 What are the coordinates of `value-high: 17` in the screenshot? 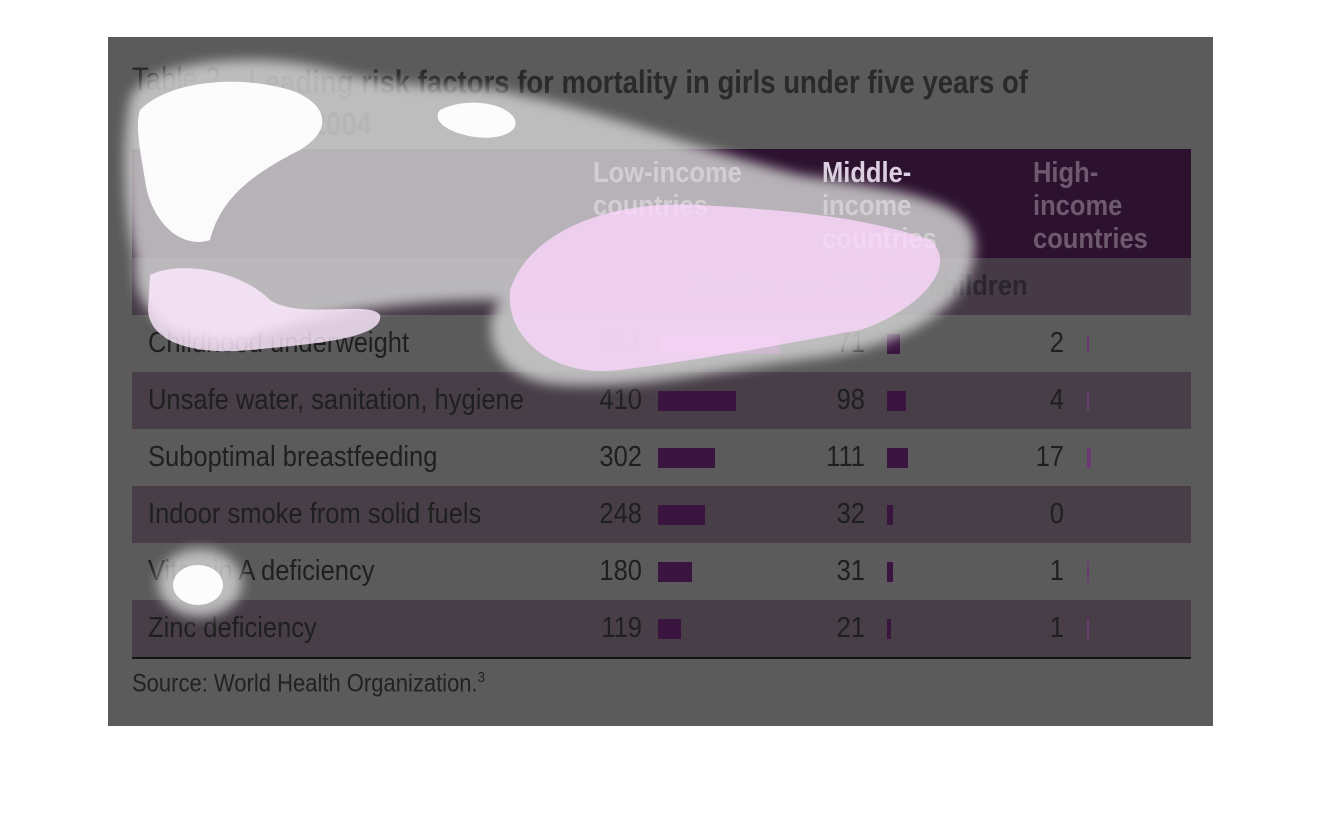 It's located at (1049, 457).